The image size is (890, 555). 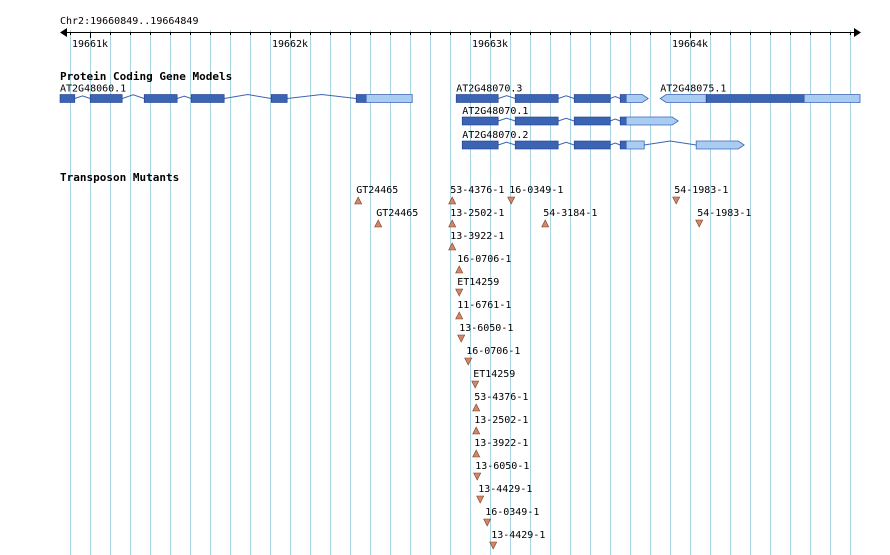 I want to click on gene-model-label: AT2G48070.2, so click(x=495, y=135).